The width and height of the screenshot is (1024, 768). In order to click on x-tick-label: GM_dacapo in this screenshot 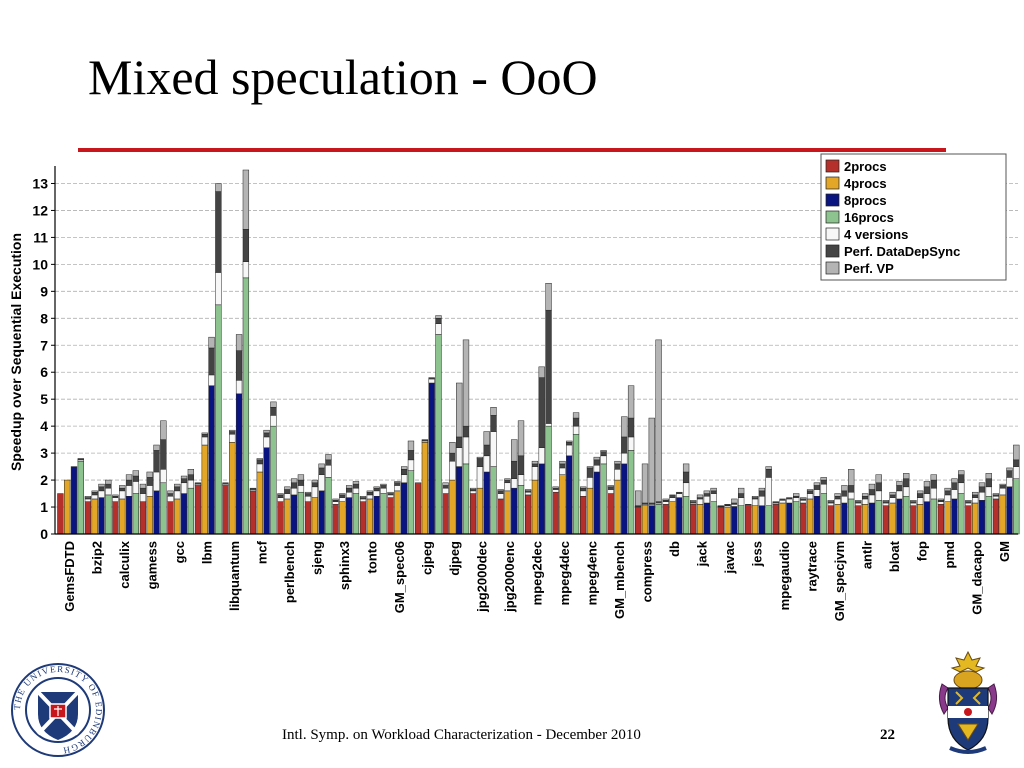, I will do `click(977, 578)`.